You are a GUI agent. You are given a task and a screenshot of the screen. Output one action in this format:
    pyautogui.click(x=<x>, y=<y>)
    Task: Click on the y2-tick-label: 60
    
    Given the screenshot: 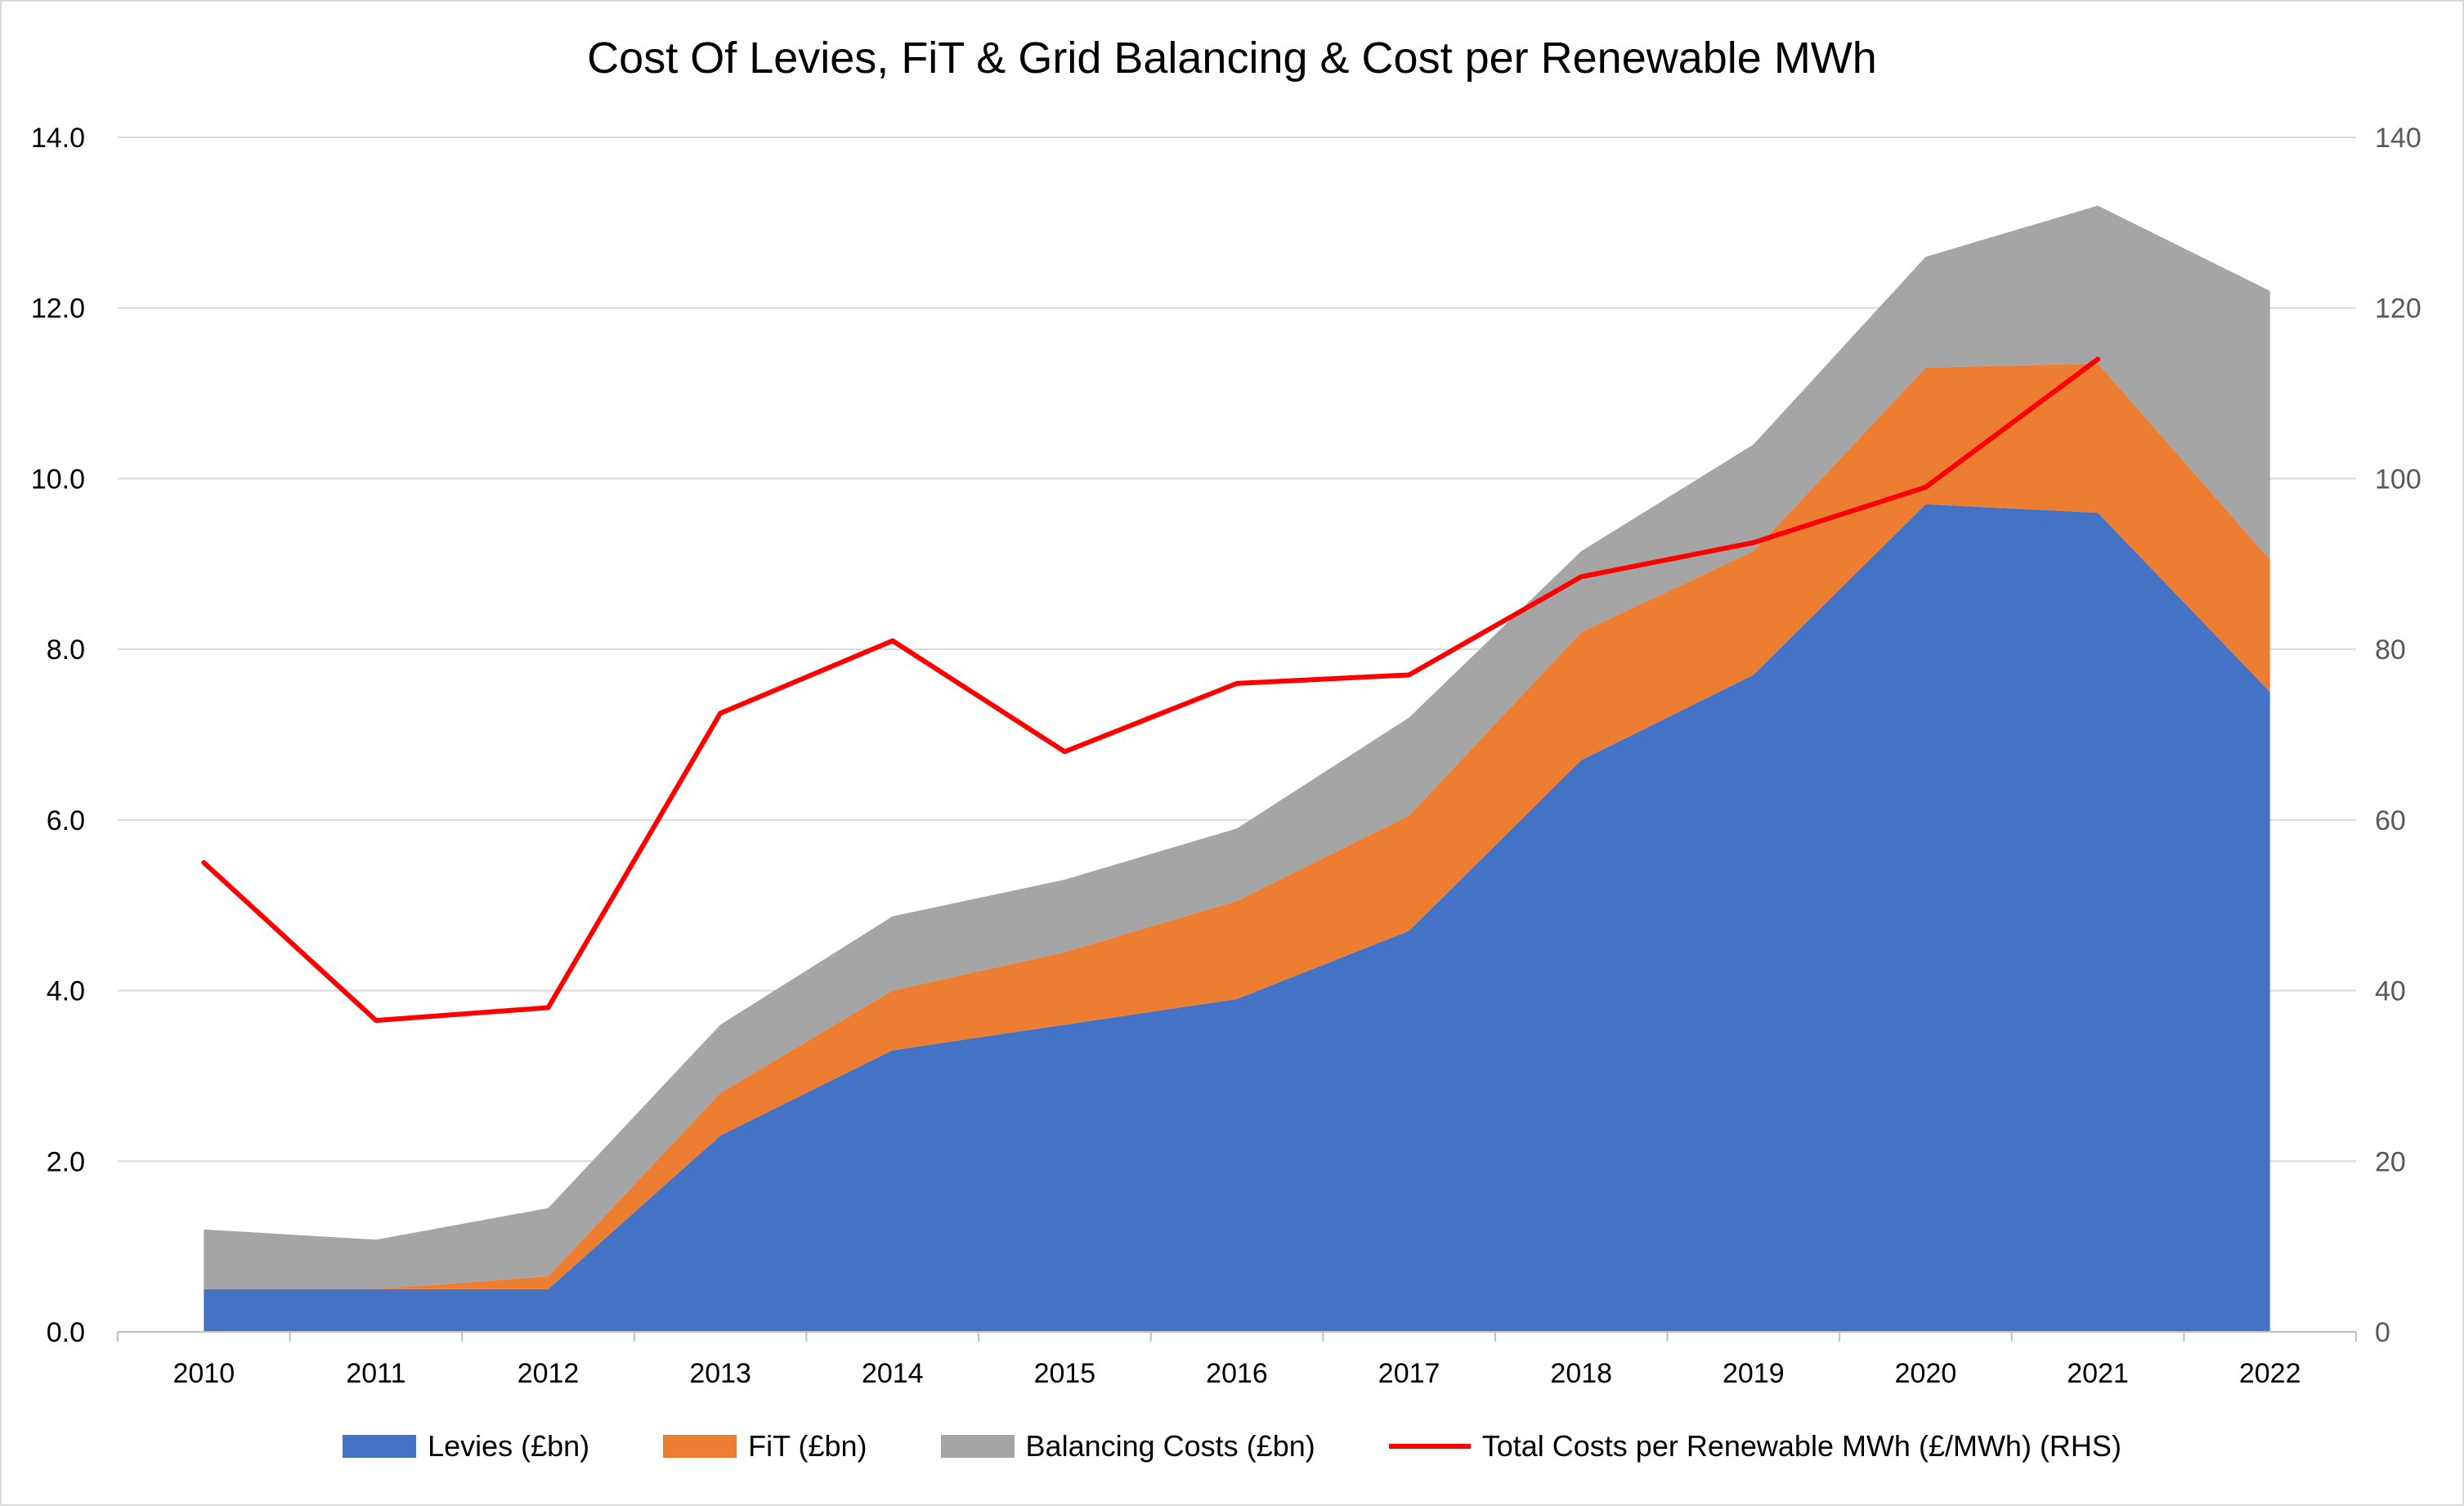 What is the action you would take?
    pyautogui.click(x=2391, y=820)
    